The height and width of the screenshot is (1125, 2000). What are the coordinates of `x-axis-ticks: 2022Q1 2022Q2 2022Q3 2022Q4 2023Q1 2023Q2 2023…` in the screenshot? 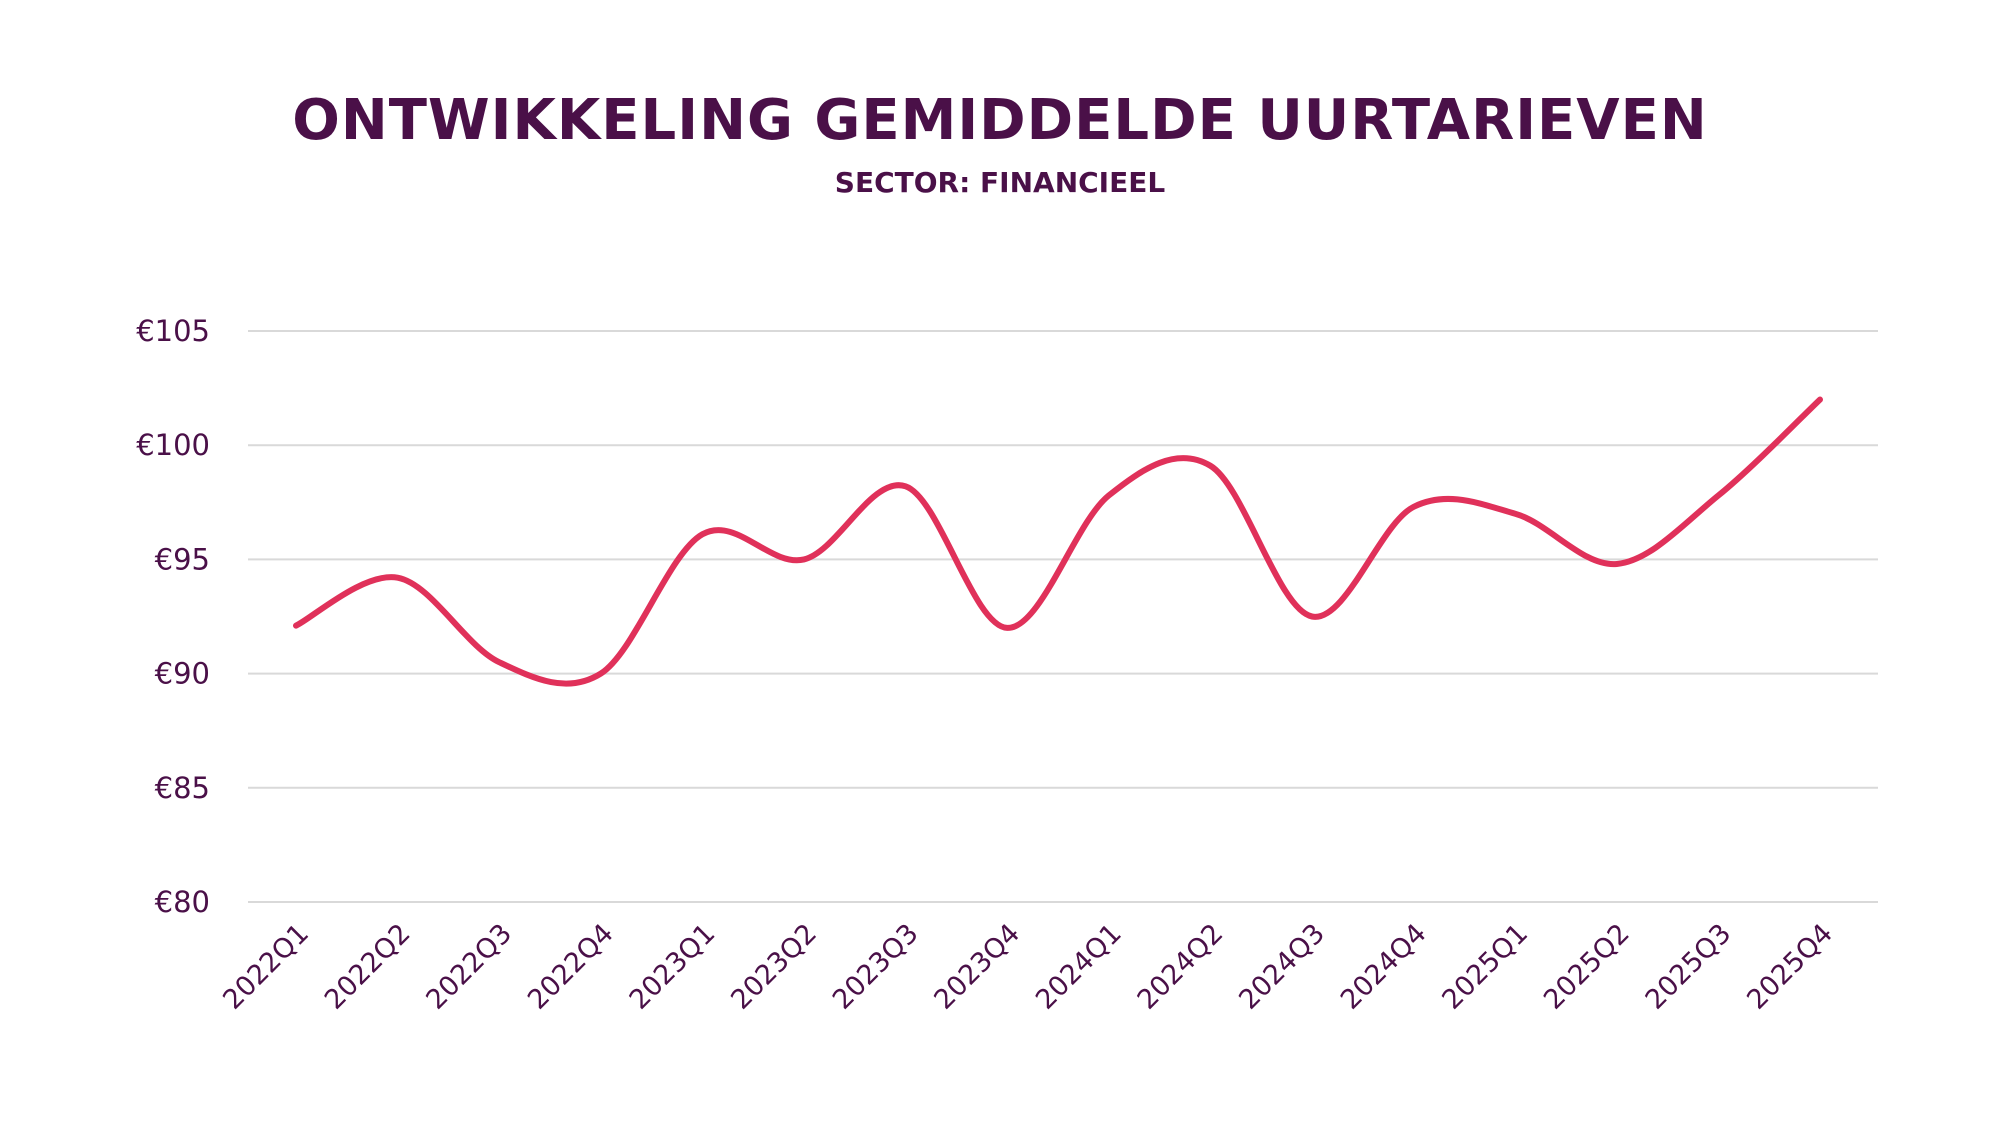 It's located at (1028, 967).